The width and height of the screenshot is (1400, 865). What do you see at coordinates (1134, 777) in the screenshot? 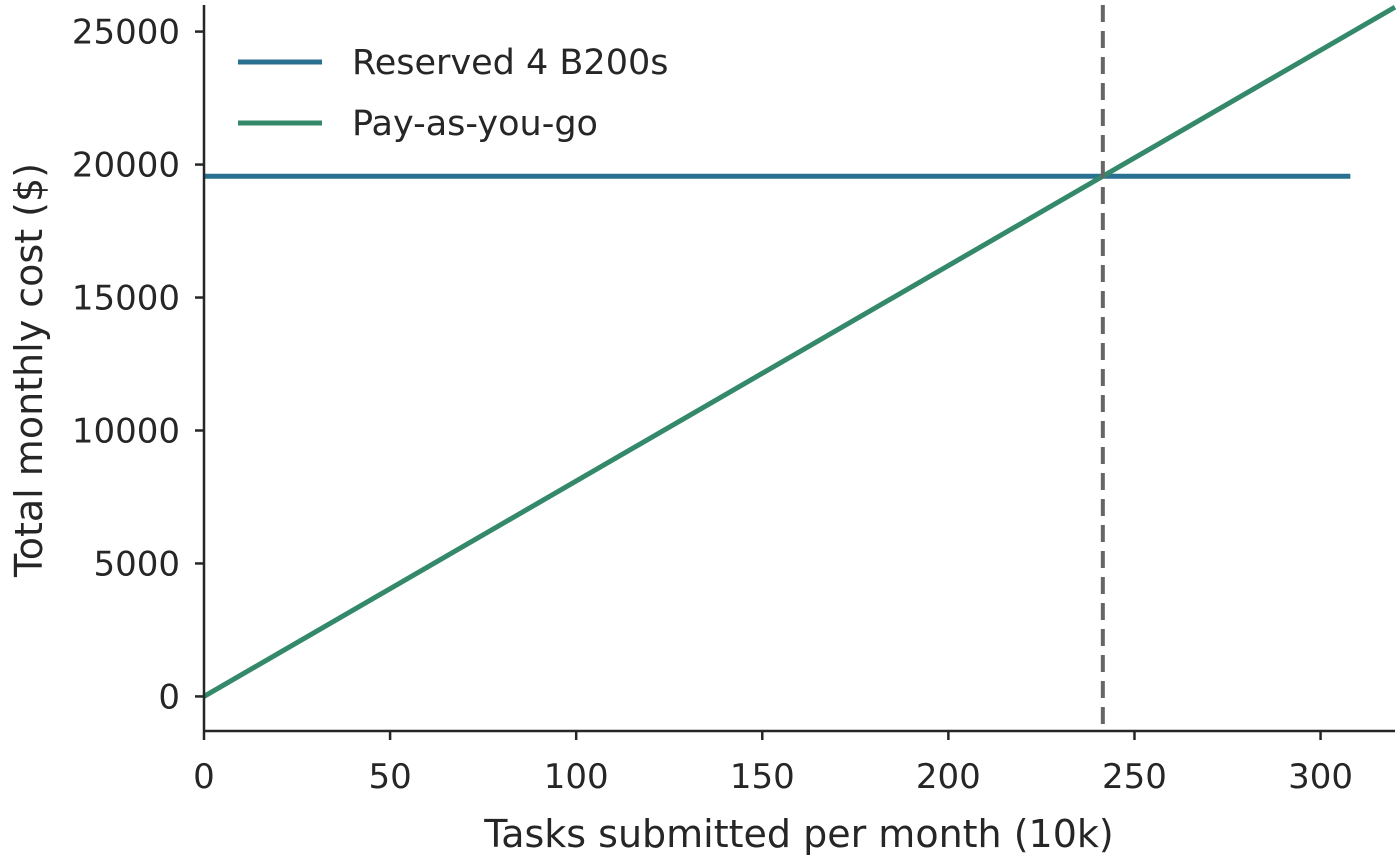
I see `x-tick-label: 250` at bounding box center [1134, 777].